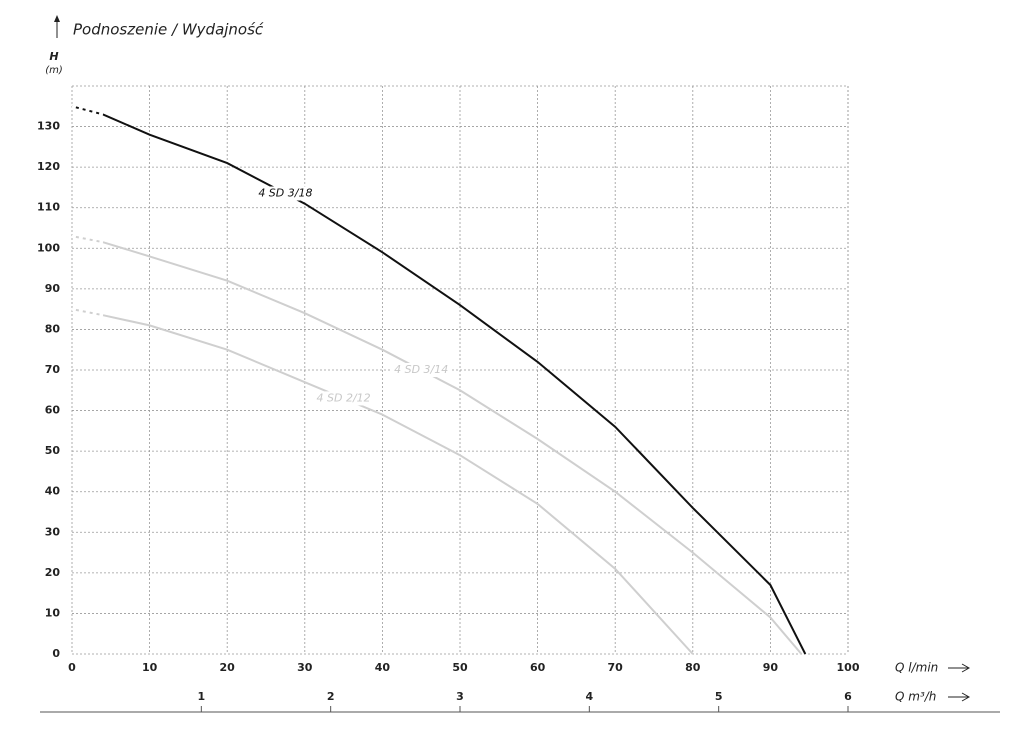  What do you see at coordinates (848, 667) in the screenshot?
I see `x-tick-label: 100` at bounding box center [848, 667].